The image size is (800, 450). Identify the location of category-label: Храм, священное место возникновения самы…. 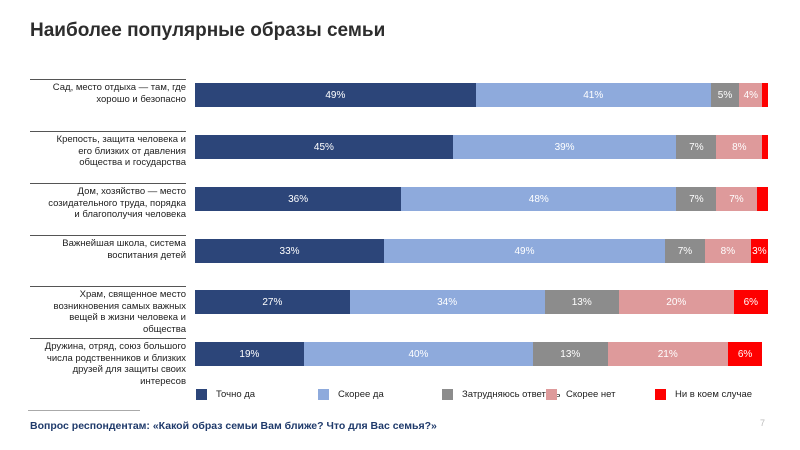
(108, 310).